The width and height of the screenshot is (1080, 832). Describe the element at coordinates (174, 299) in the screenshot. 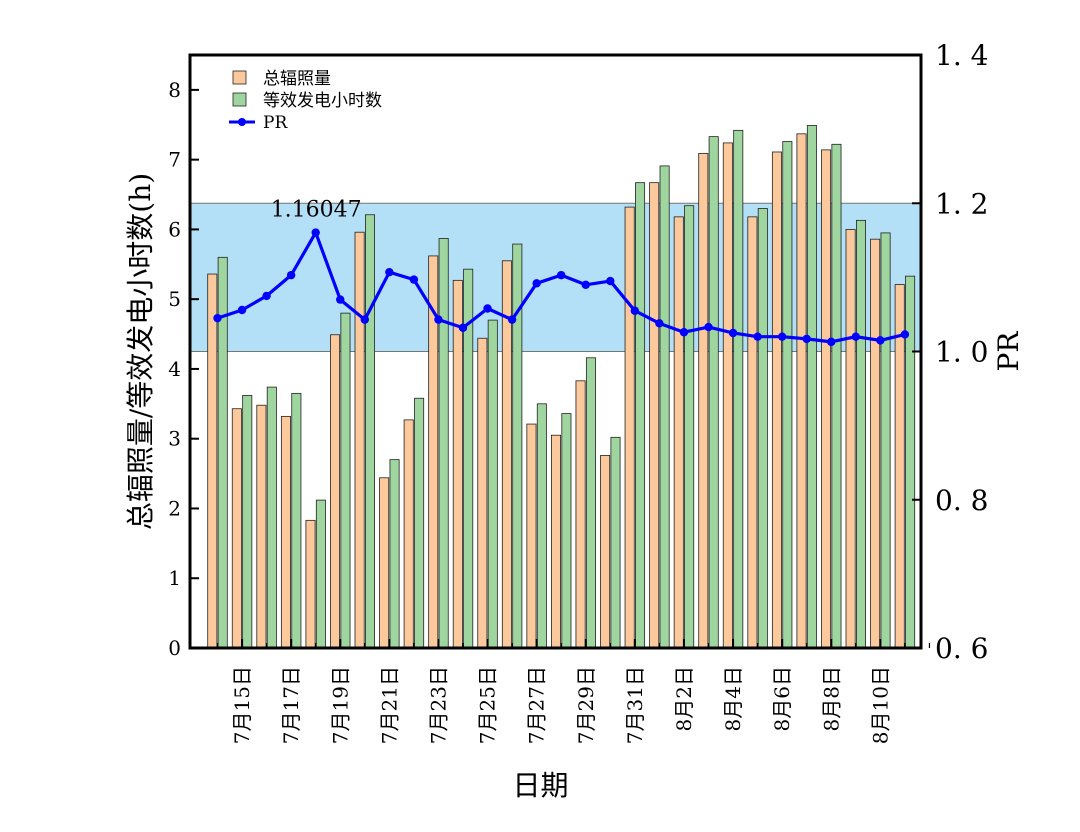

I see `left-tick-label: 5` at that location.